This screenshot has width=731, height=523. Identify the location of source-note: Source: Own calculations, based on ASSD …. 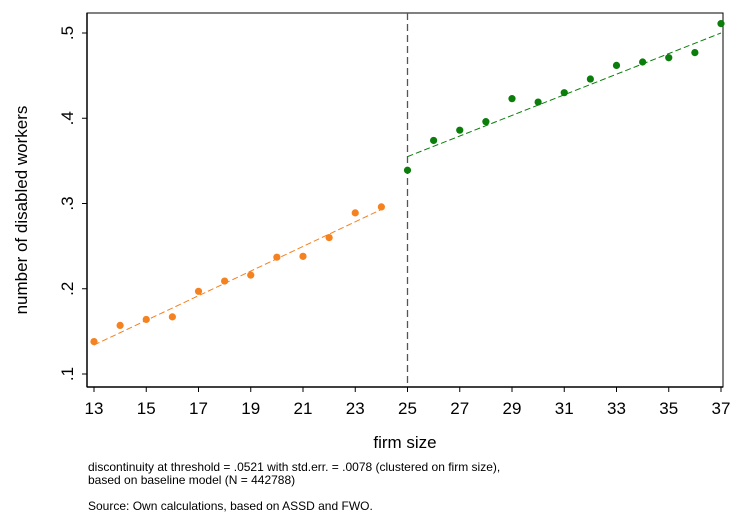
(230, 506).